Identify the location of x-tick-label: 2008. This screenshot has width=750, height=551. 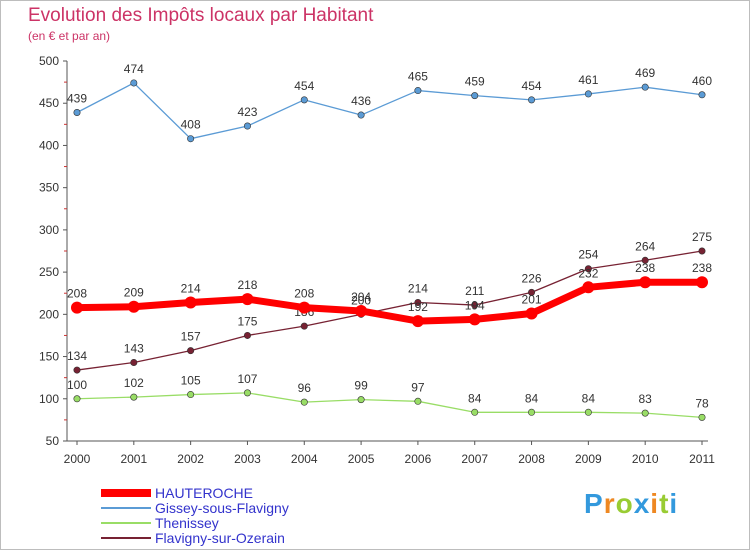
(531, 459).